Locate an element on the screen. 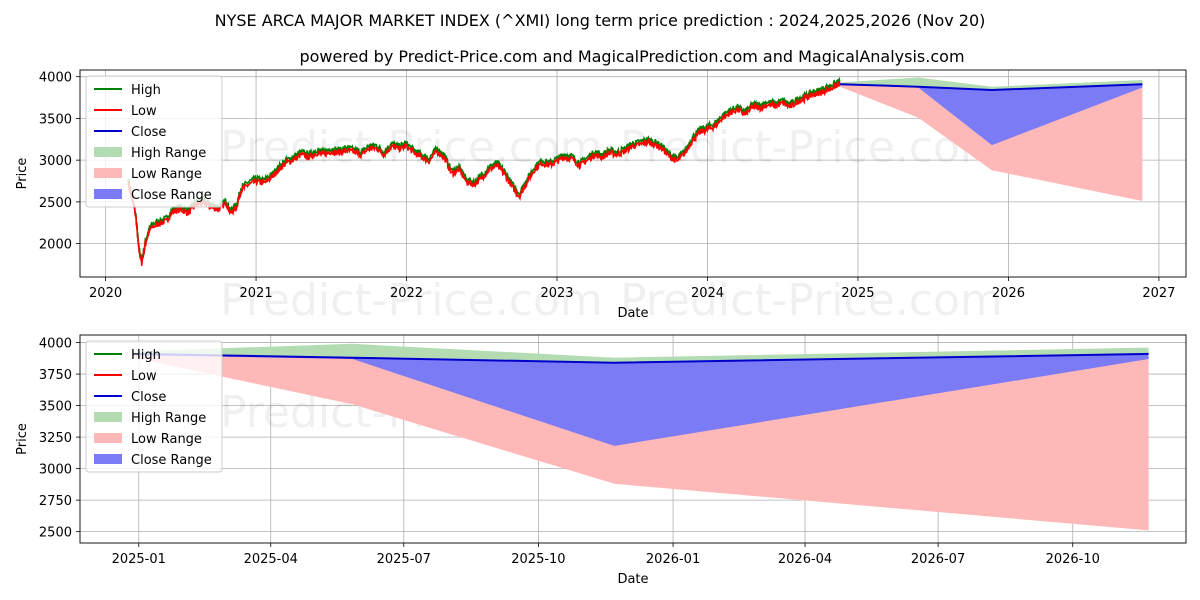  y-tick-label: 2750 is located at coordinates (55, 501).